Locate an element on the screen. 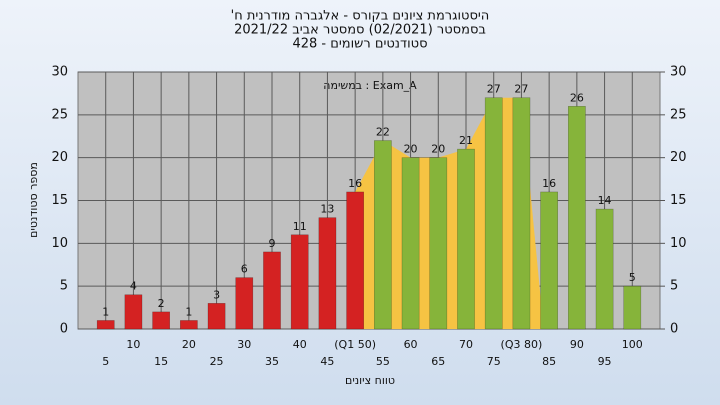 This screenshot has width=720, height=405. y-tick-label: 5 is located at coordinates (64, 286).